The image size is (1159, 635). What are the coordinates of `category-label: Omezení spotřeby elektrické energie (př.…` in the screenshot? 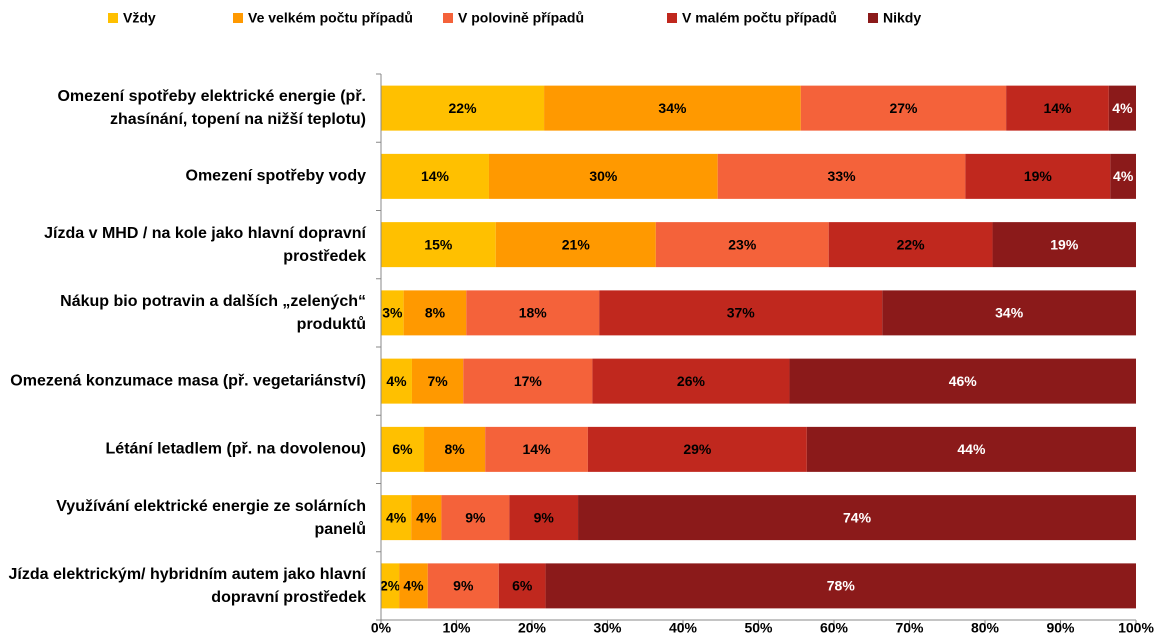 It's located at (211, 108).